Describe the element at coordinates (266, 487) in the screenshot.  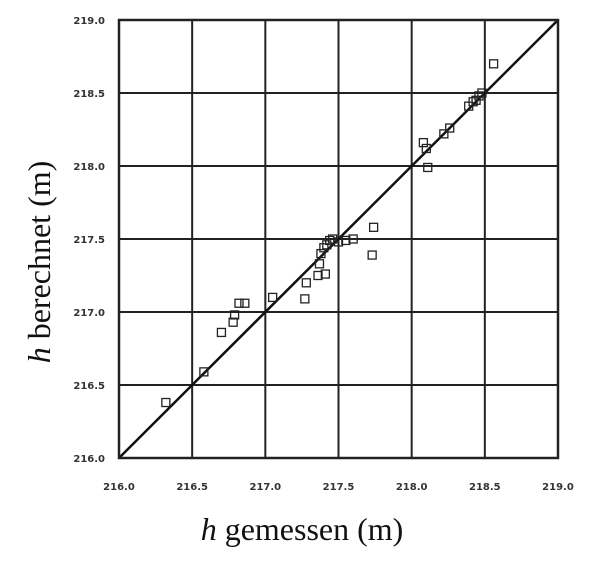
I see `x-tick-label: 217.0` at that location.